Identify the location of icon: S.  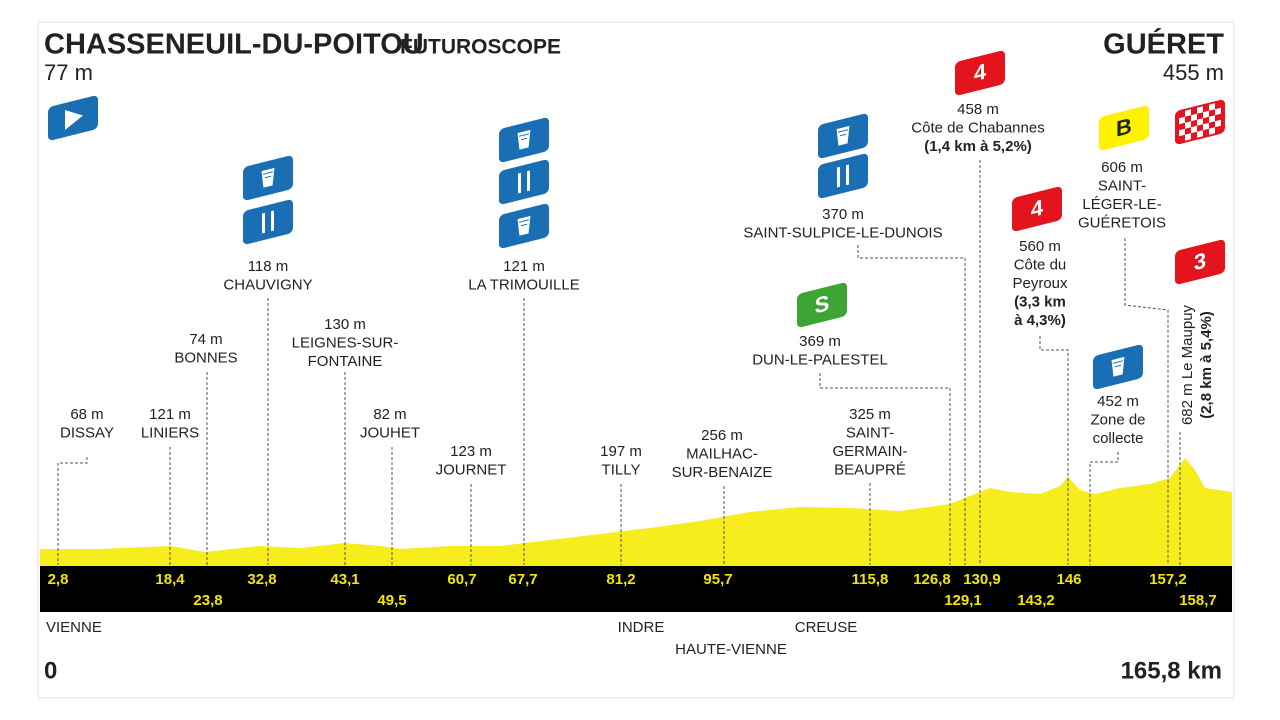
(822, 305).